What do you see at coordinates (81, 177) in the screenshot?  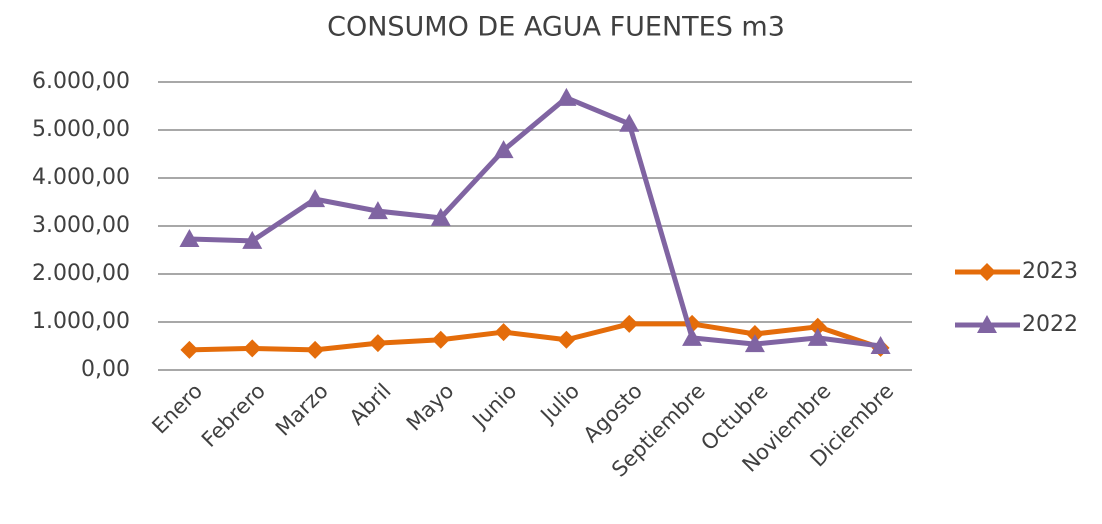 I see `y-tick-label: 4.000,00` at bounding box center [81, 177].